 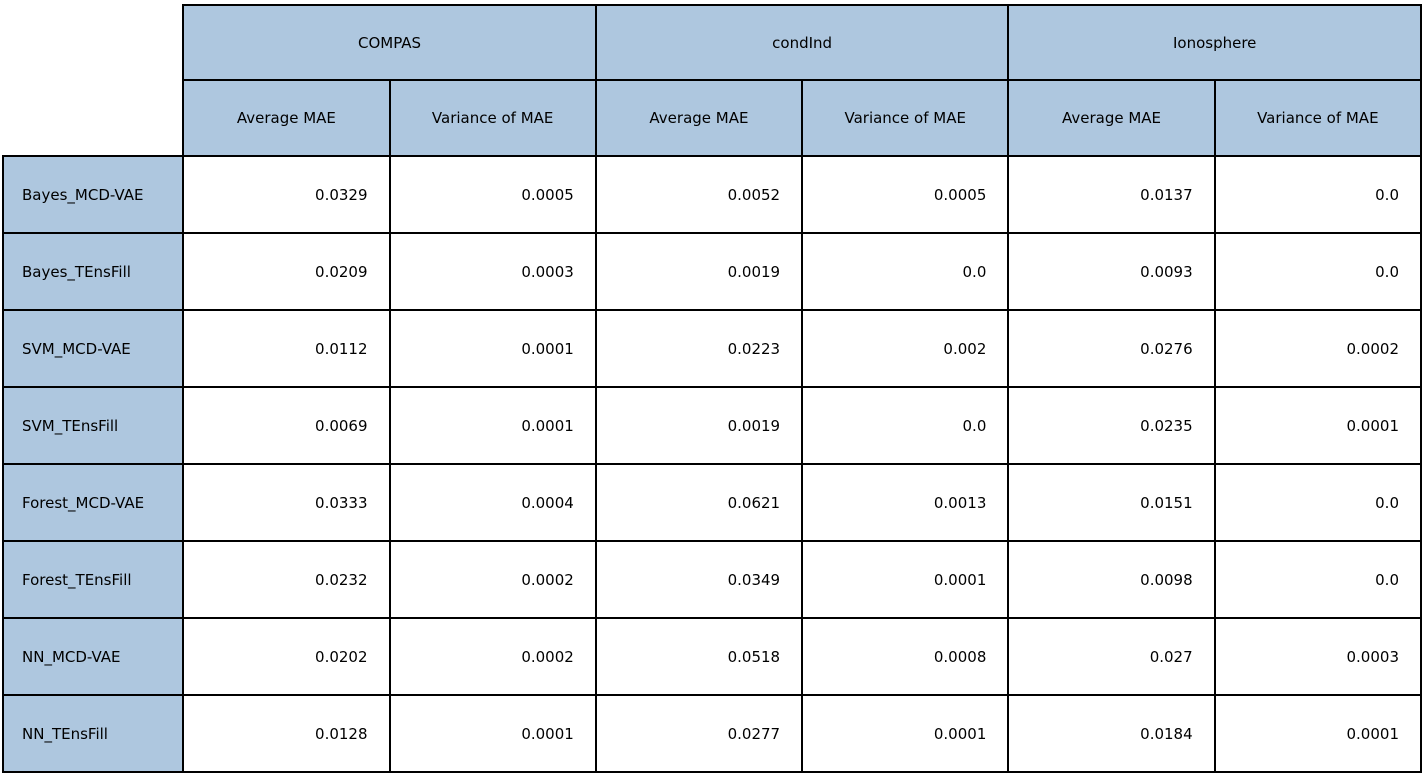 What do you see at coordinates (699, 194) in the screenshot?
I see `cell-value: 0.0052` at bounding box center [699, 194].